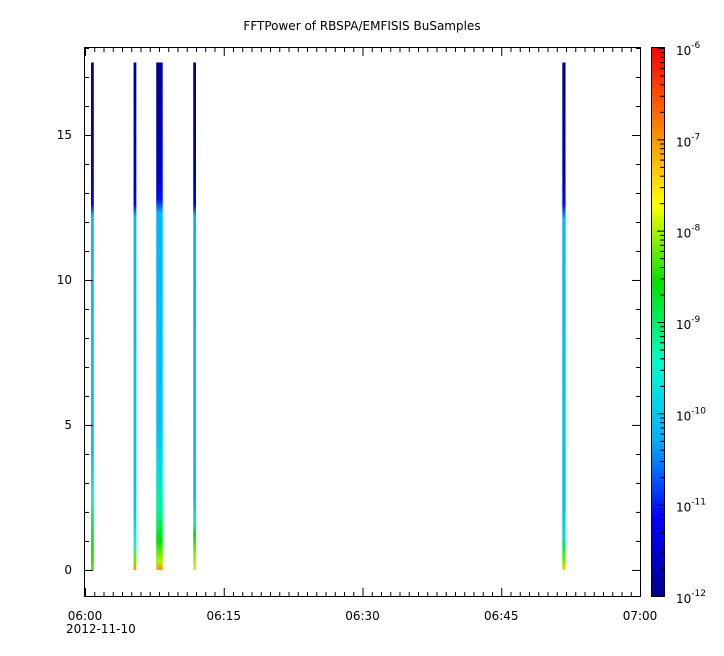 This screenshot has width=724, height=656. I want to click on chart-title: FFTPower of RBSPA/EMFISIS BuSamples, so click(361, 26).